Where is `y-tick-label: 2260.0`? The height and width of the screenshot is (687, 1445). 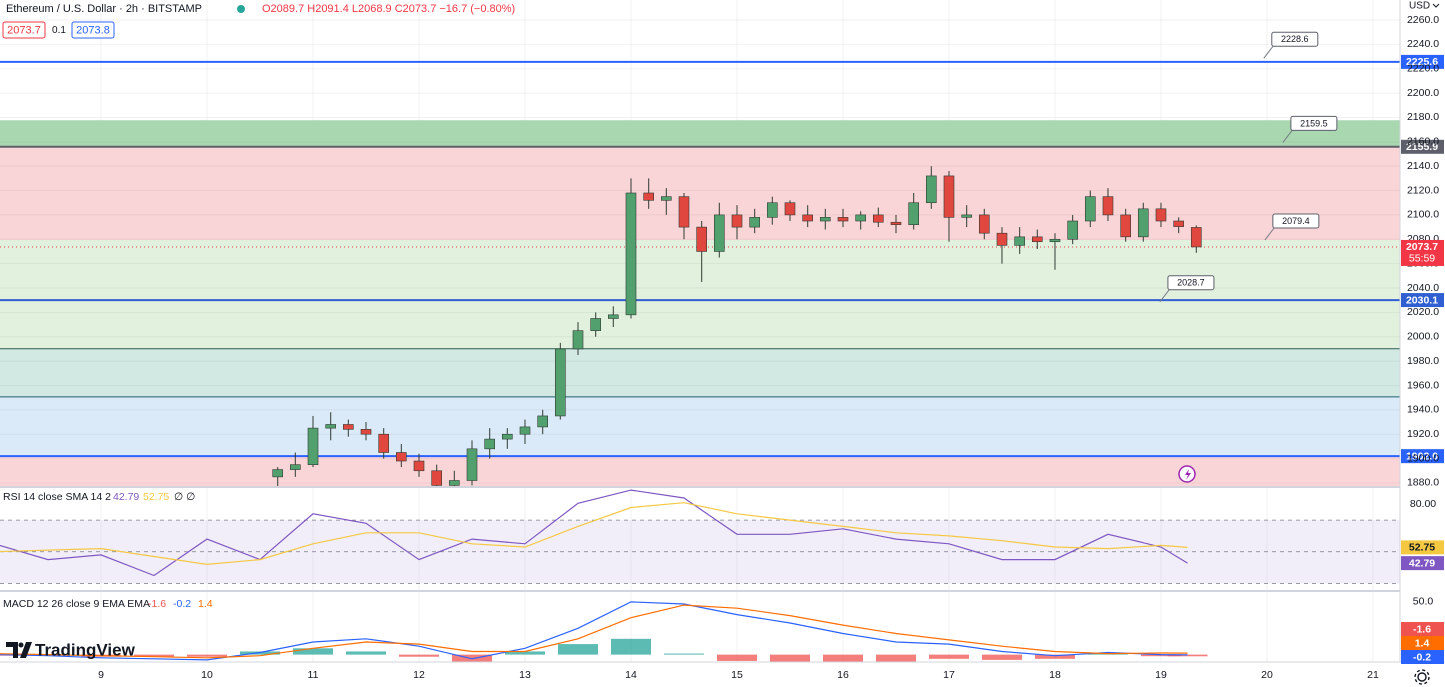 y-tick-label: 2260.0 is located at coordinates (1423, 20).